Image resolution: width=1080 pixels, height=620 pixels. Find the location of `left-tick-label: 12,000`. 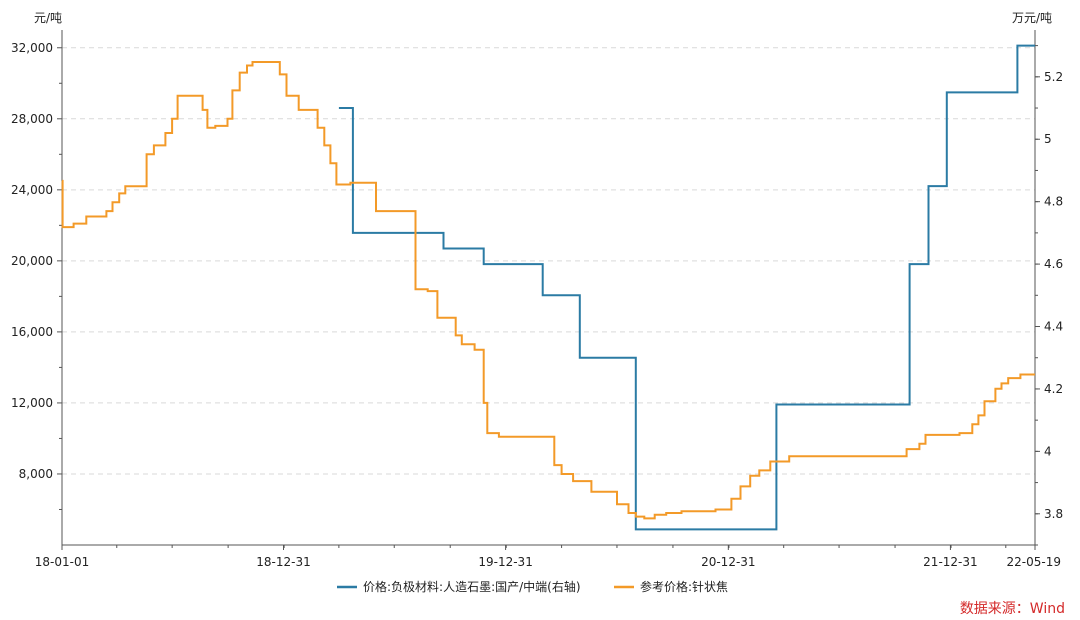

left-tick-label: 12,000 is located at coordinates (32, 403).